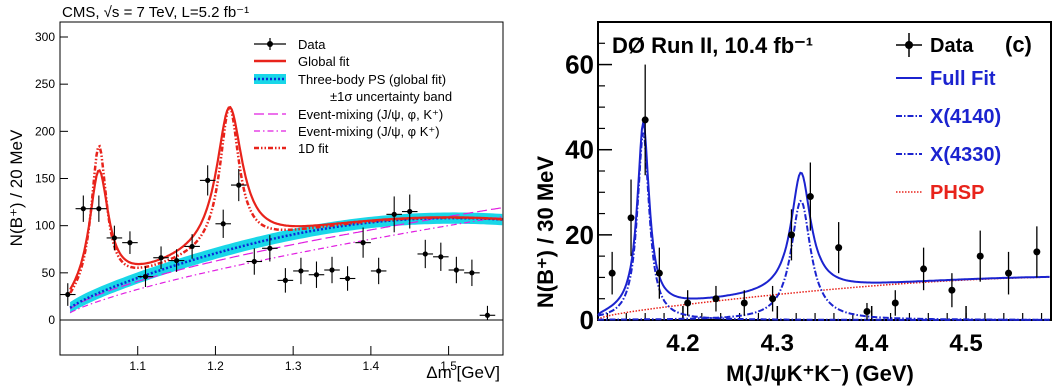 This screenshot has height=387, width=1053. What do you see at coordinates (448, 366) in the screenshot?
I see `x-tick-label: 1.5` at bounding box center [448, 366].